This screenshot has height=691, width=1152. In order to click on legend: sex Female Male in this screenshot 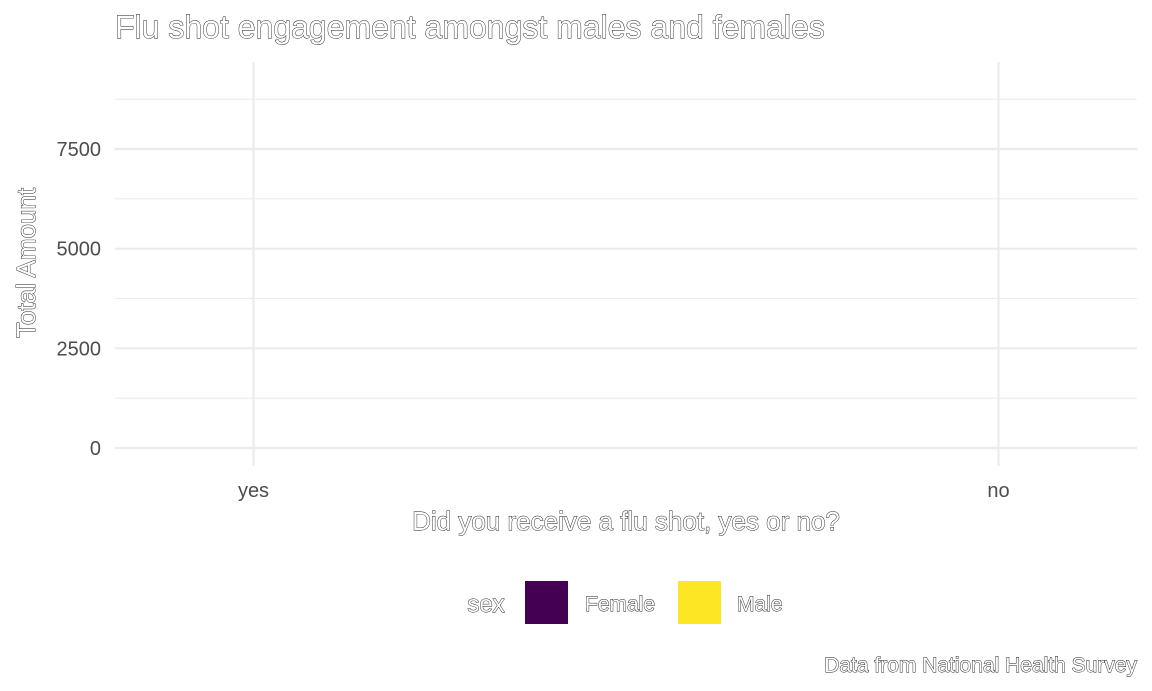, I will do `click(625, 602)`.